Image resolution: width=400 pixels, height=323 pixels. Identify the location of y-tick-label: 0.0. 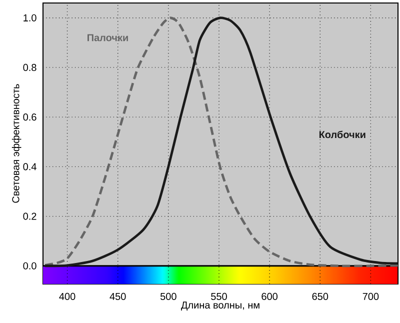
(29, 266).